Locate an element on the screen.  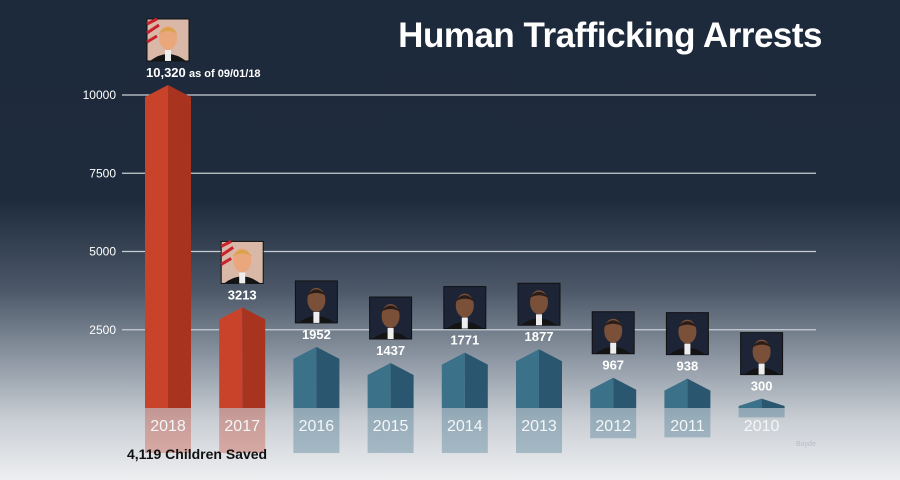
chart-title: Human Trafficking Arrests is located at coordinates (610, 35).